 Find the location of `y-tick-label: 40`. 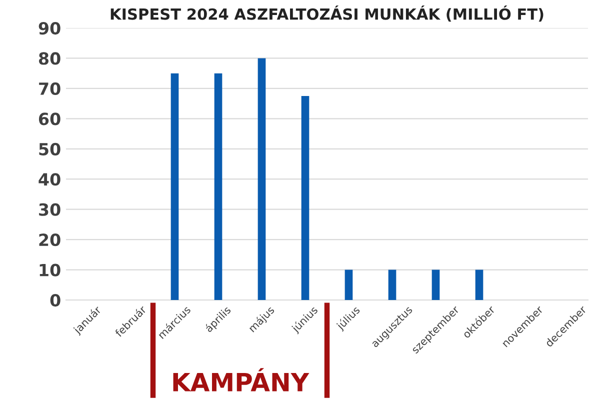

y-tick-label: 40 is located at coordinates (49, 179).